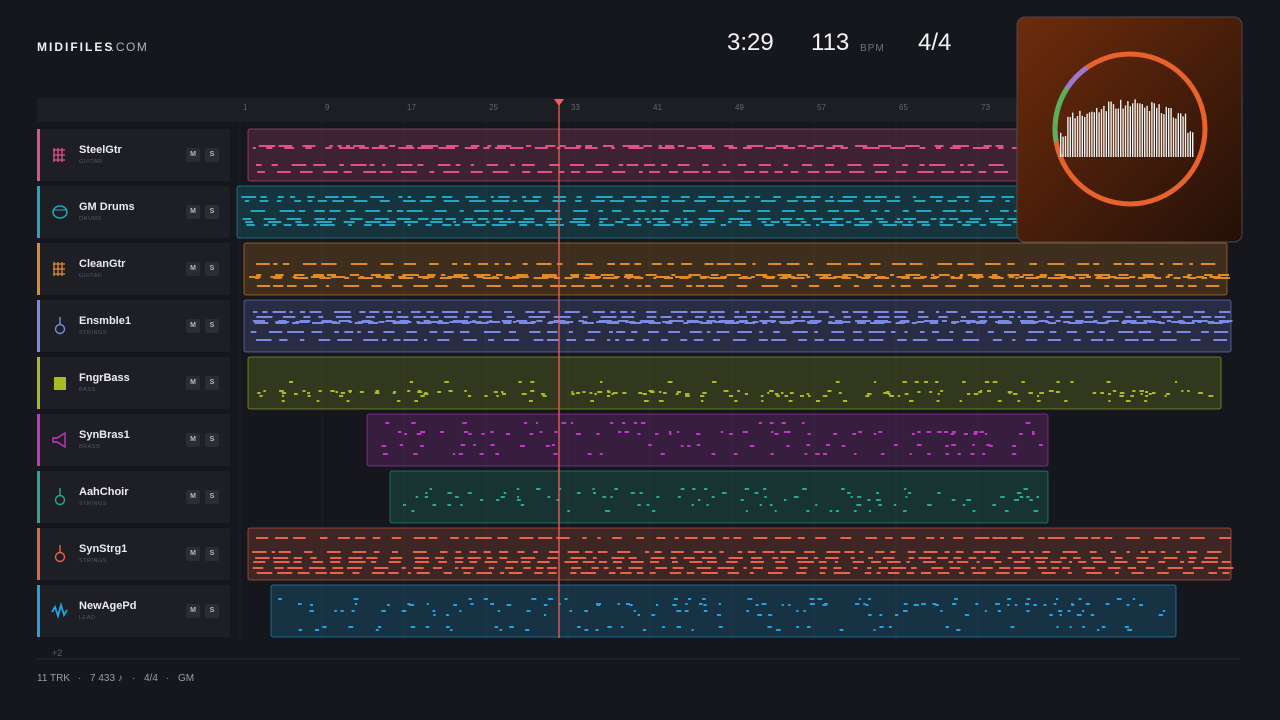 This screenshot has width=1280, height=720. What do you see at coordinates (100, 150) in the screenshot?
I see `track-name: SteelGtr` at bounding box center [100, 150].